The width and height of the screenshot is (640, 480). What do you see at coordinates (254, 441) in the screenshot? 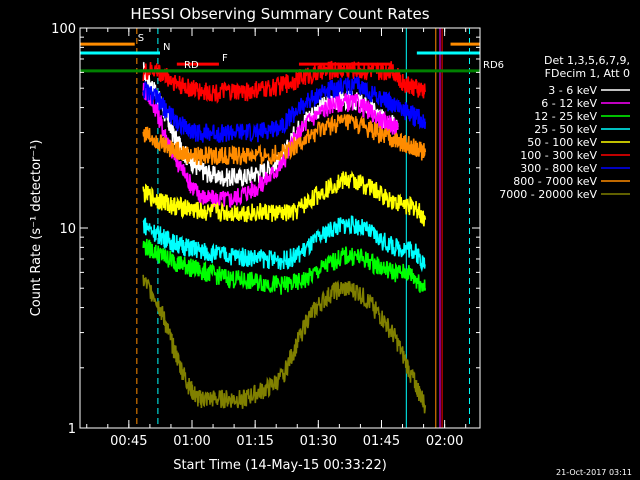
I see `x-tick-label-2: 01:15` at bounding box center [254, 441].